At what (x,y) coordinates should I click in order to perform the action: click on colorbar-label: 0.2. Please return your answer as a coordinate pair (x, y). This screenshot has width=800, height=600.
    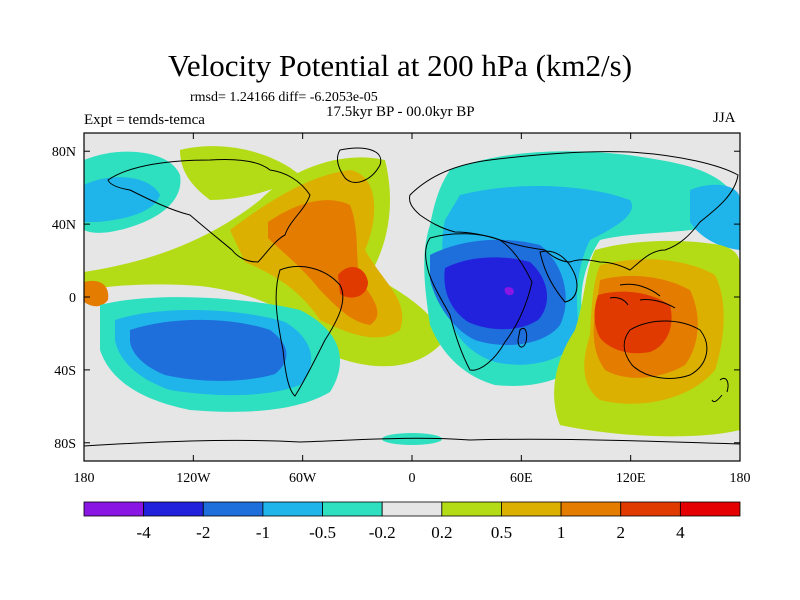
    Looking at the image, I should click on (441, 532).